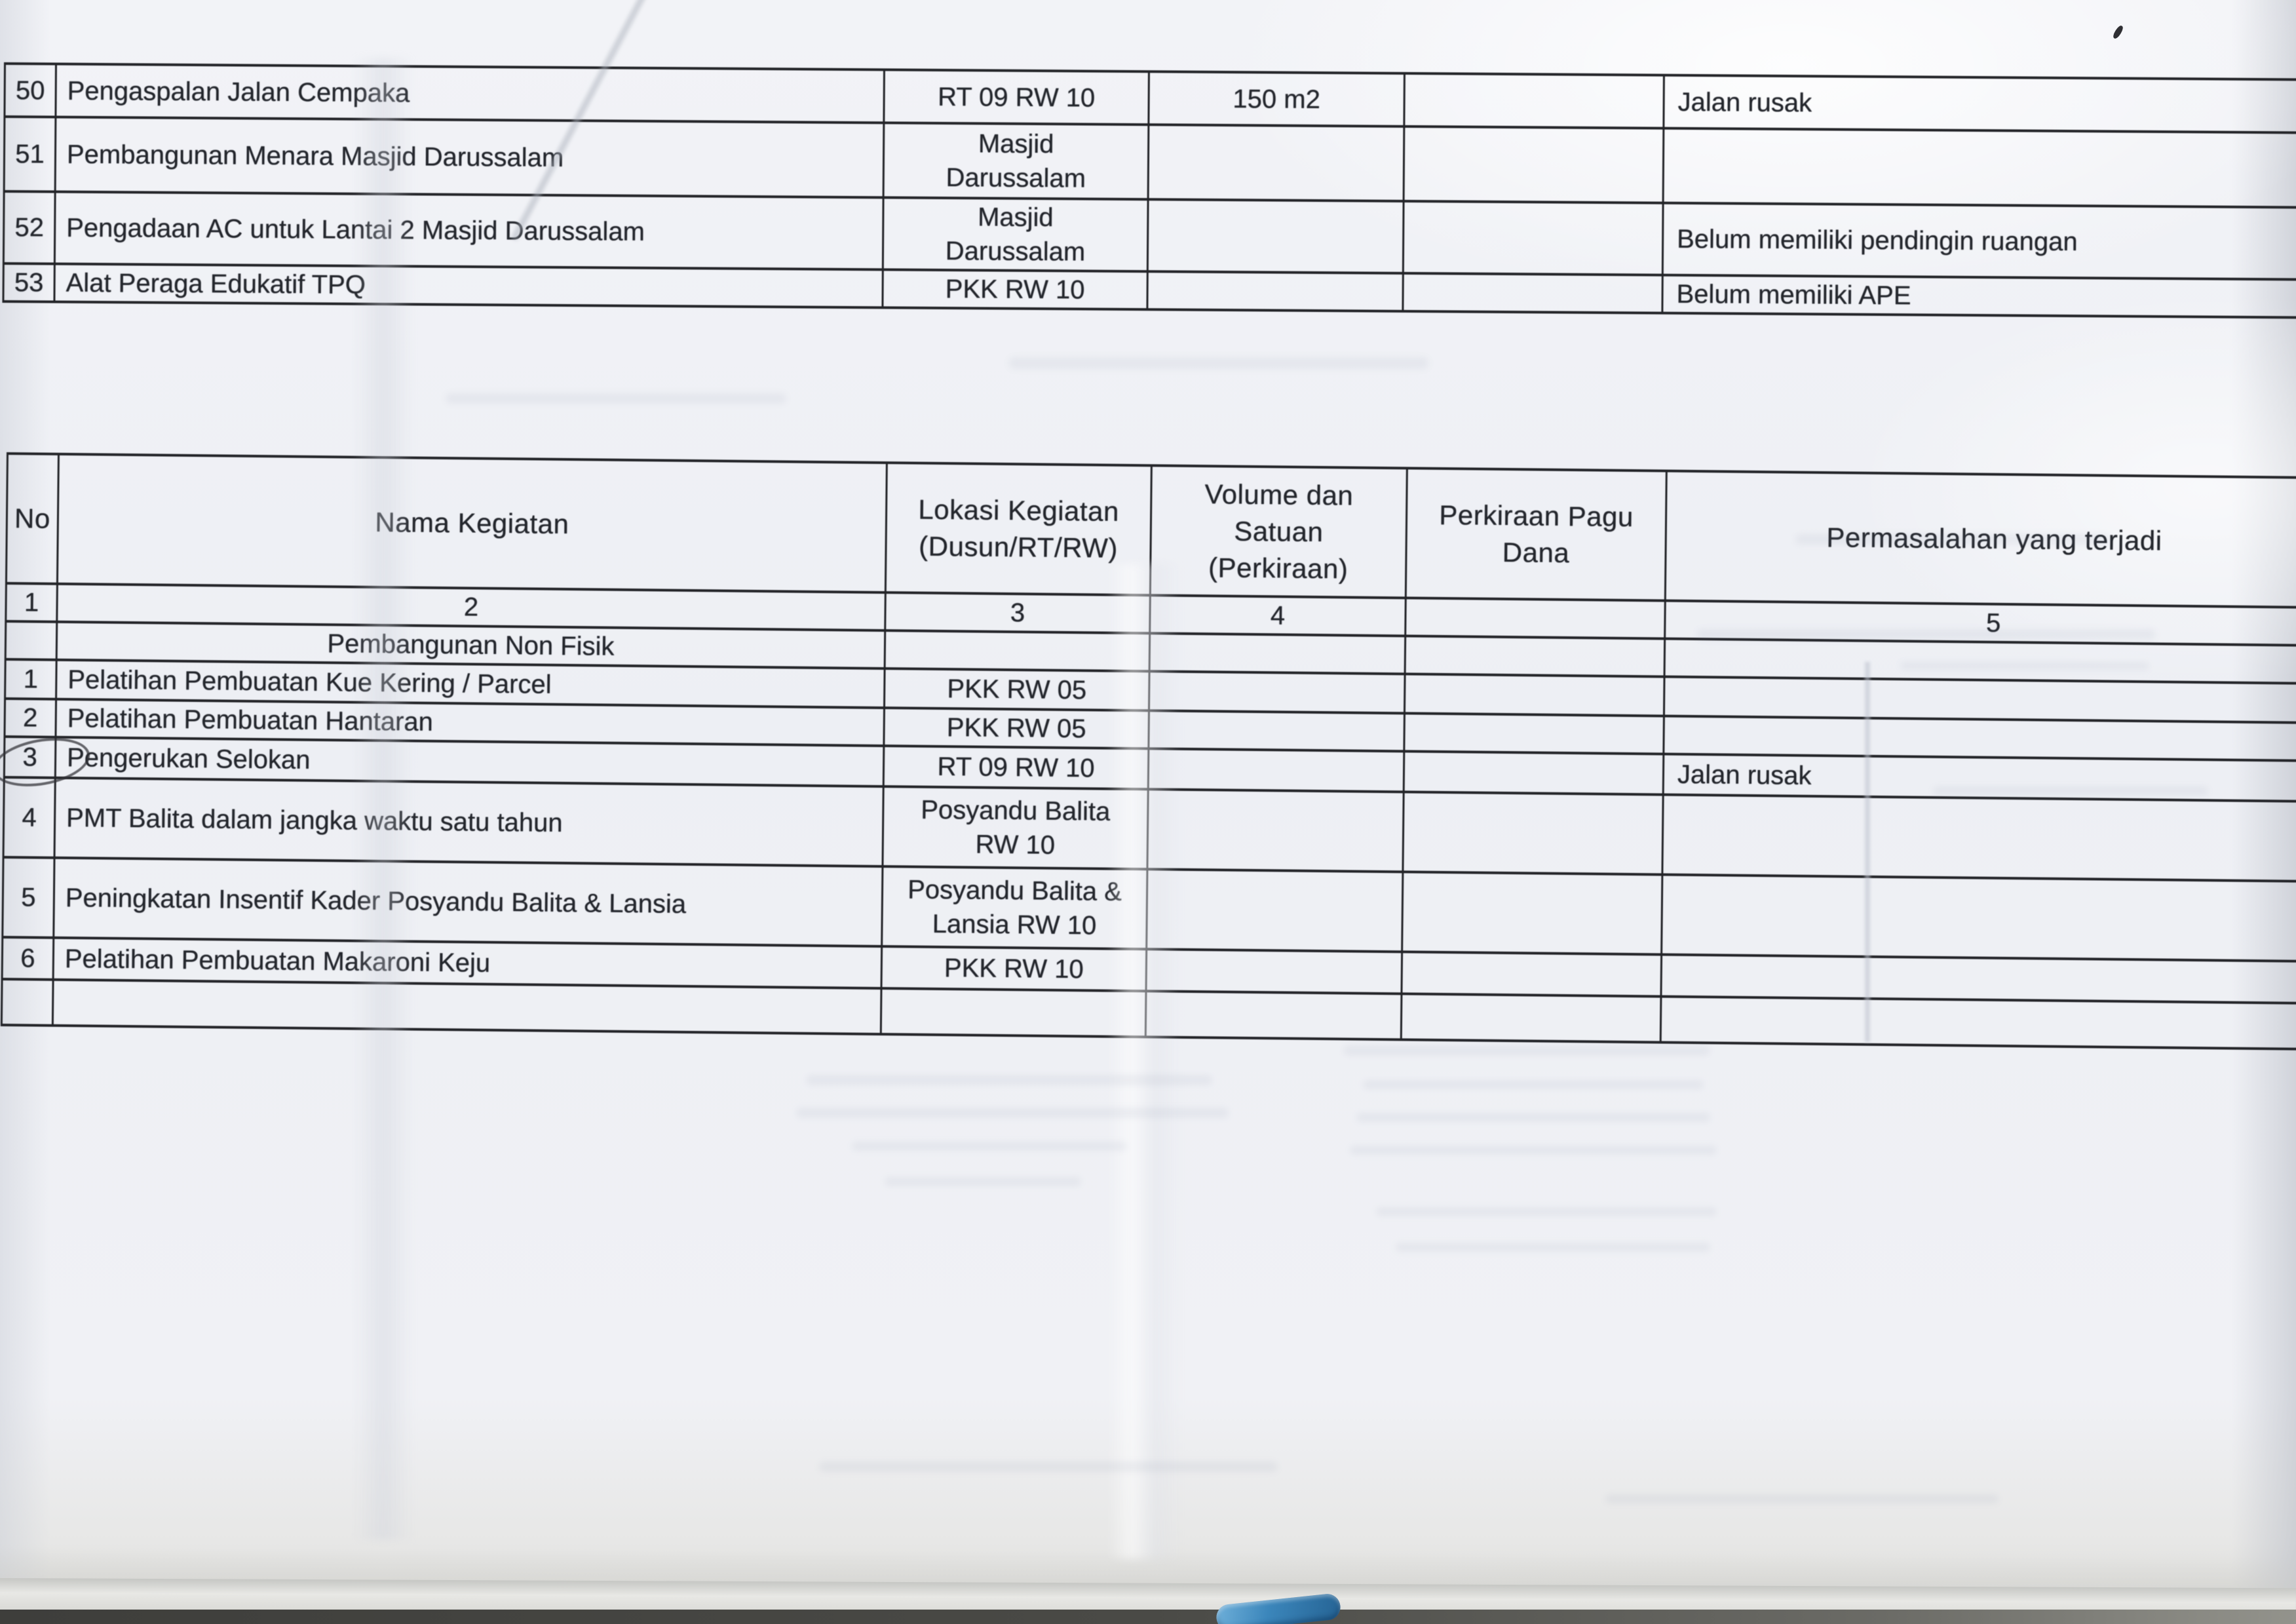 The height and width of the screenshot is (1624, 2296). What do you see at coordinates (467, 1007) in the screenshot?
I see `cell-nama` at bounding box center [467, 1007].